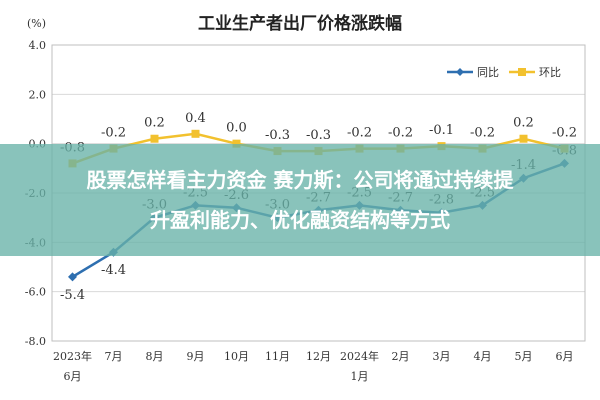 Image resolution: width=600 pixels, height=400 pixels. What do you see at coordinates (277, 356) in the screenshot?
I see `x-tick-label: 11月` at bounding box center [277, 356].